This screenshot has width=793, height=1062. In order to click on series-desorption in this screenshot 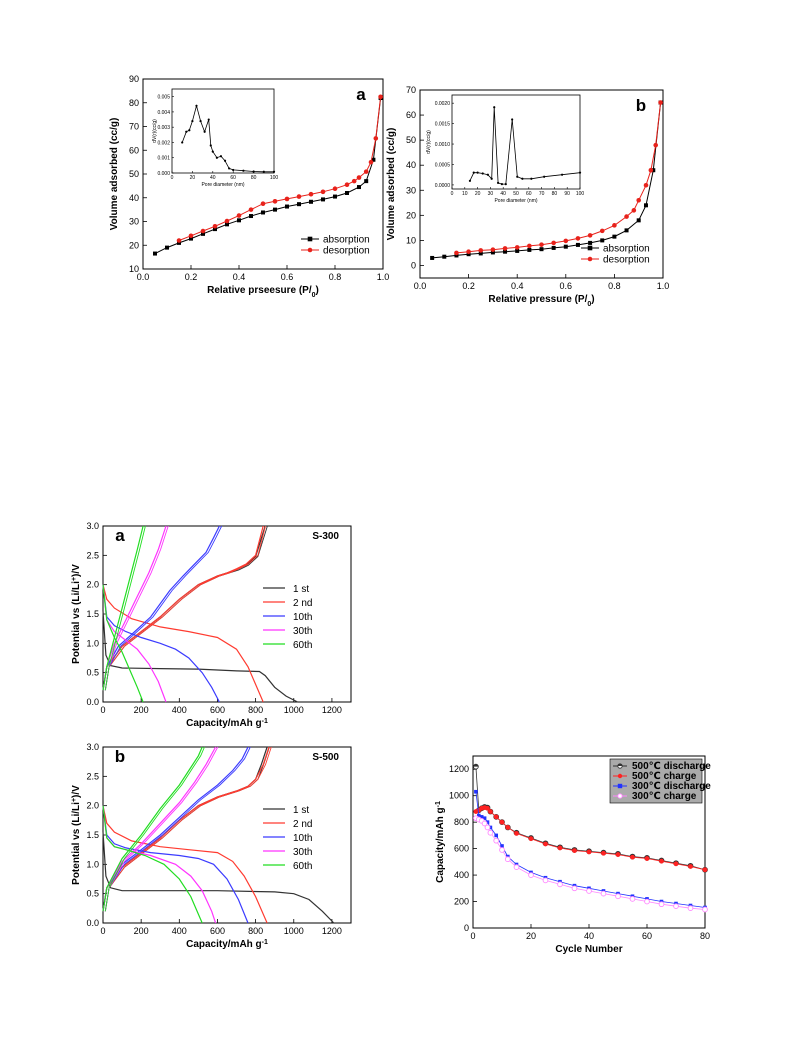, I will do `click(279, 168)`.